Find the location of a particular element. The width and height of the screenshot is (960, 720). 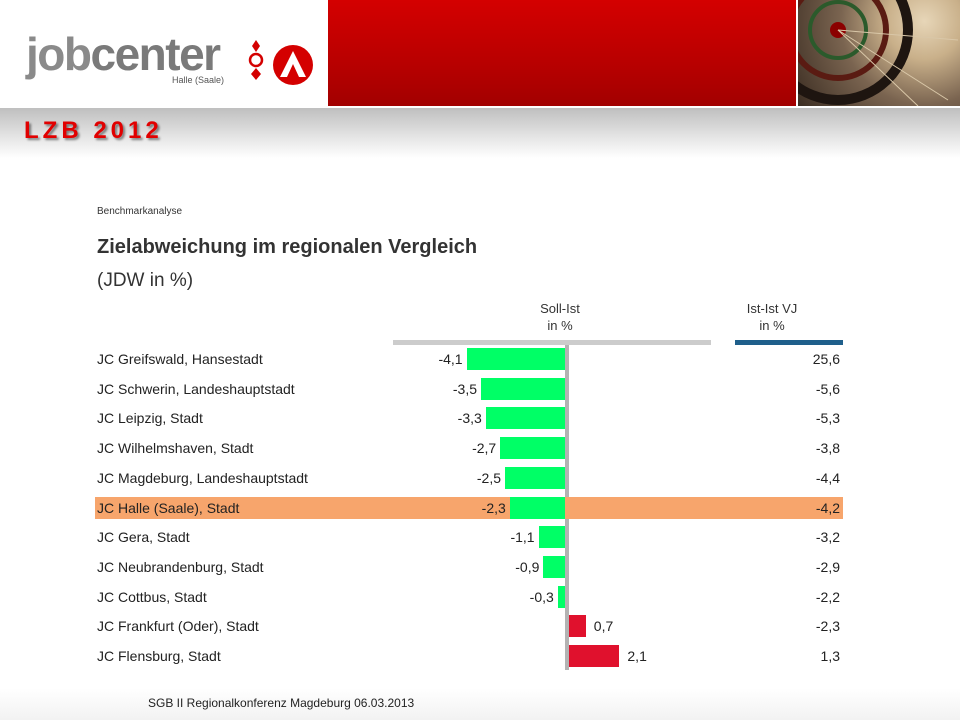

category-label: JC Magdeburg, Landeshauptstadt is located at coordinates (202, 477).